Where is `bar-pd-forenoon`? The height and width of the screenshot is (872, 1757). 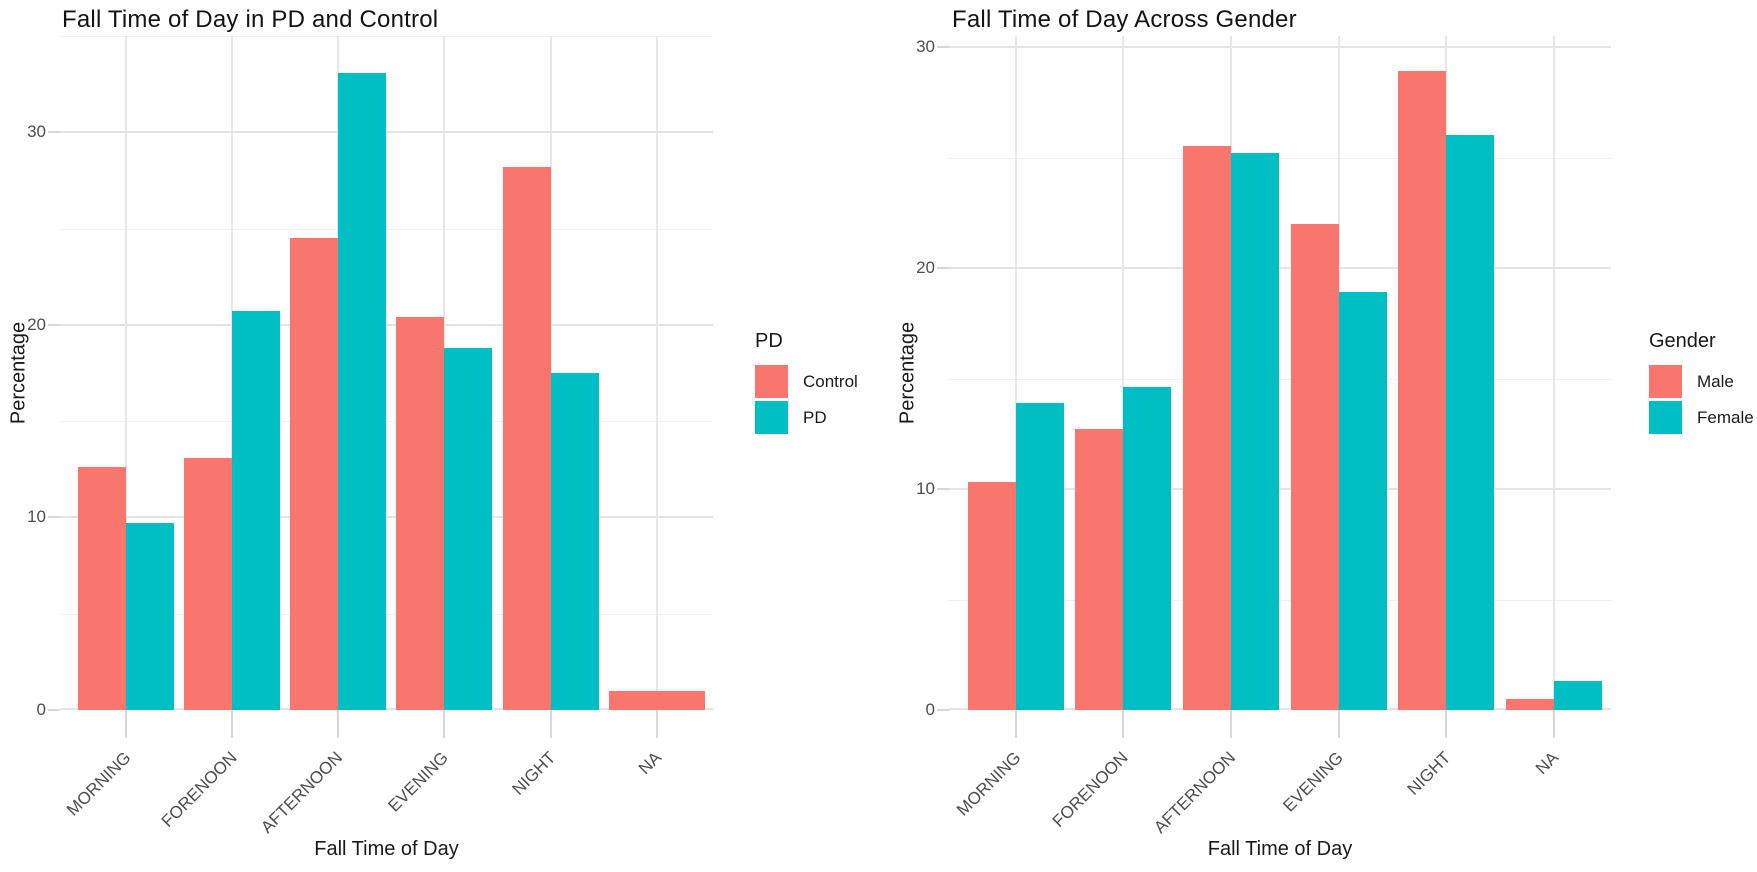 bar-pd-forenoon is located at coordinates (256, 510).